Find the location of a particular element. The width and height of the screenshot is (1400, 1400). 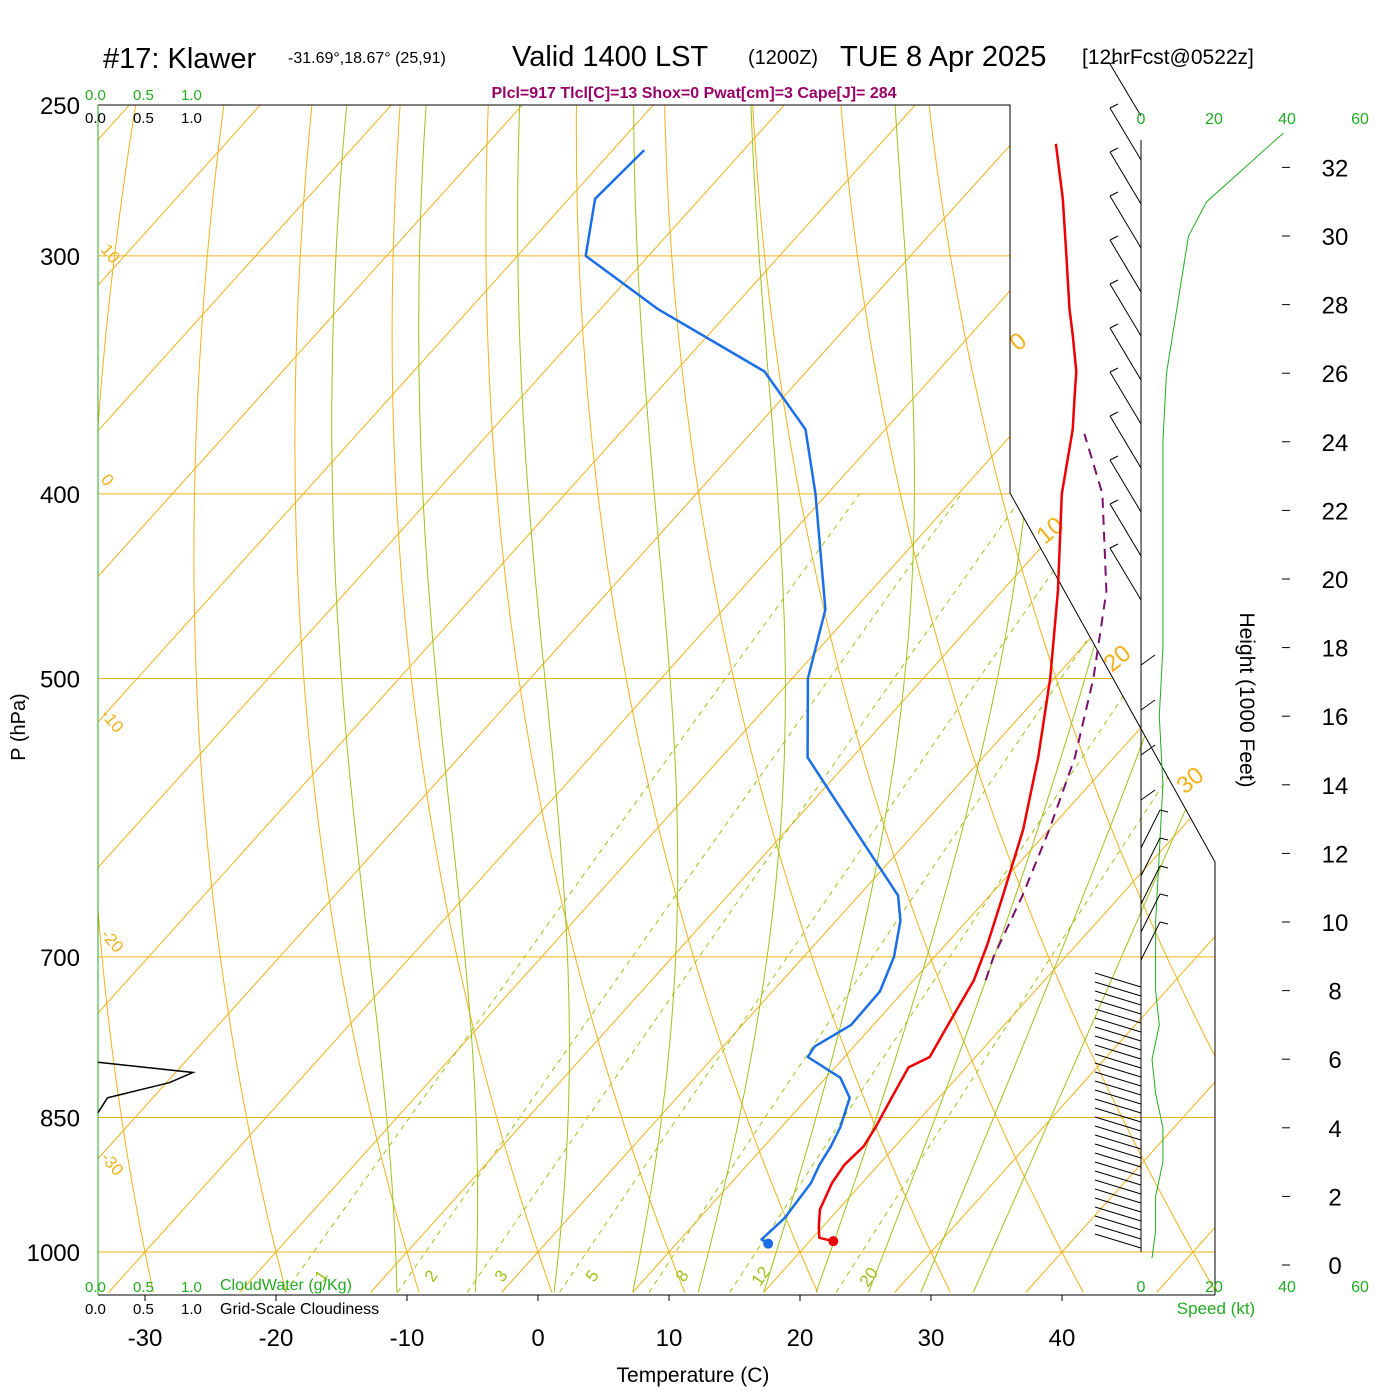

station-title: #17: Klawer is located at coordinates (179, 59).